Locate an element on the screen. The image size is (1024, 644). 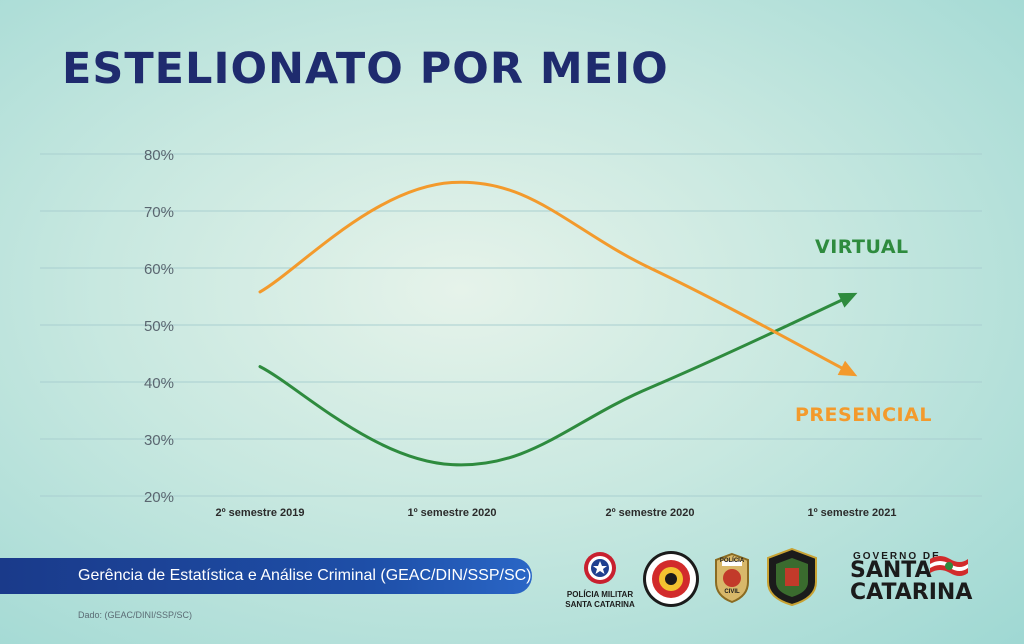
series-label-presencial: PRESENCIAL is located at coordinates (863, 415).